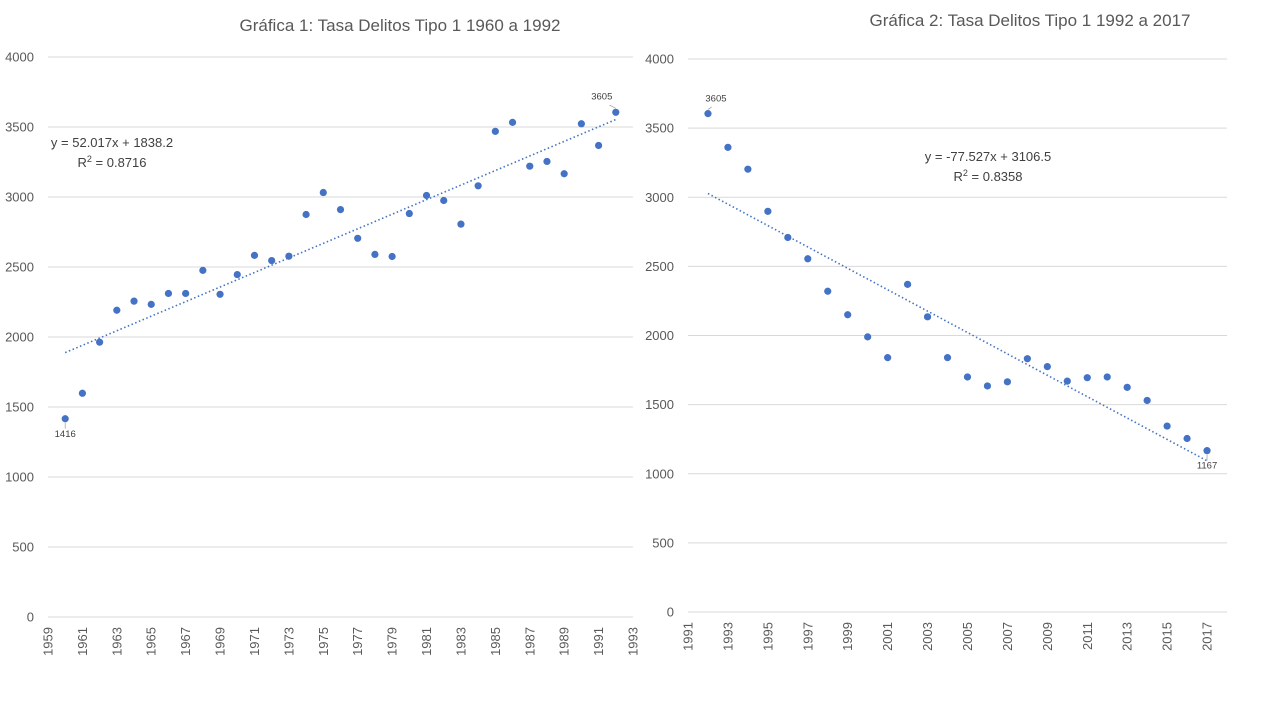 This screenshot has height=720, width=1280. What do you see at coordinates (564, 641) in the screenshot?
I see `x-tick-label: 1989` at bounding box center [564, 641].